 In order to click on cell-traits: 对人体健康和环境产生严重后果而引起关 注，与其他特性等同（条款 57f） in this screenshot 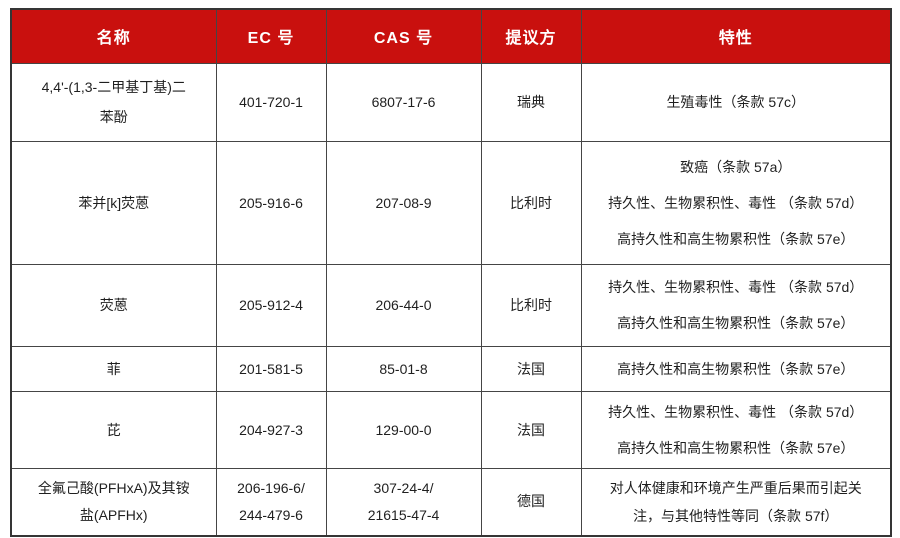, I will do `click(736, 502)`.